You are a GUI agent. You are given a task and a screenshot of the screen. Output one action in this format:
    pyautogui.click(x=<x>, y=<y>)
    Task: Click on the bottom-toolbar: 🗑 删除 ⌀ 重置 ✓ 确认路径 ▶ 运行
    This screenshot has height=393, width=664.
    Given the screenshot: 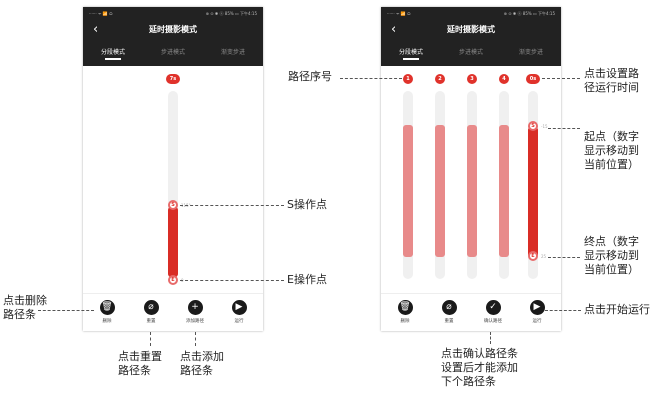 What is the action you would take?
    pyautogui.click(x=471, y=312)
    